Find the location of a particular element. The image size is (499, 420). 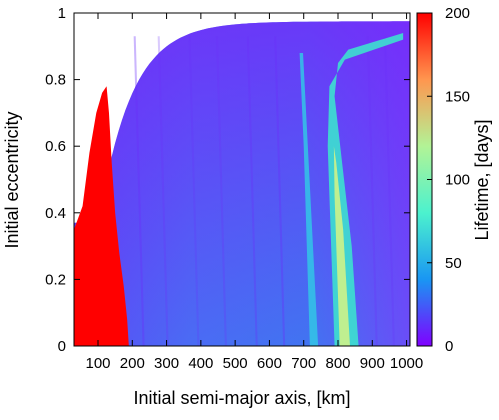

colorbar-label: Lifetime, [days] is located at coordinates (482, 179).